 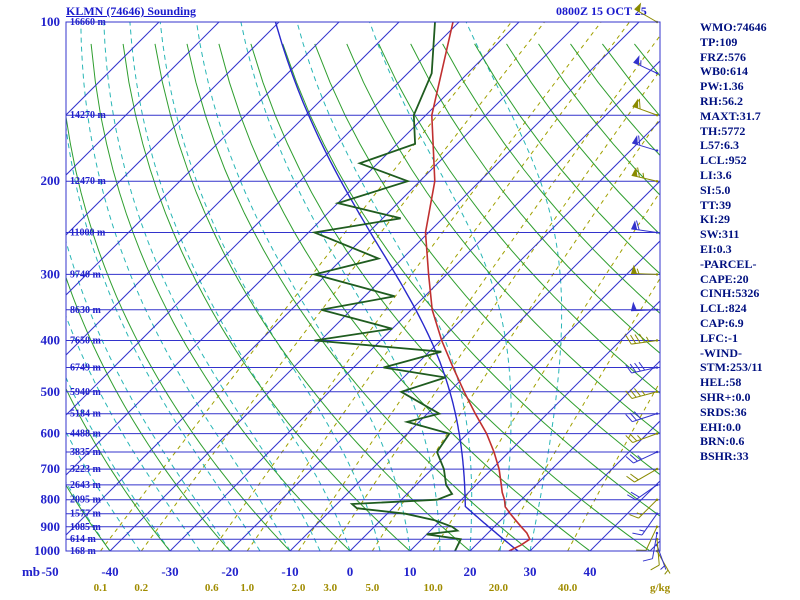 What do you see at coordinates (715, 189) in the screenshot?
I see `index-line: SI:5.0` at bounding box center [715, 189].